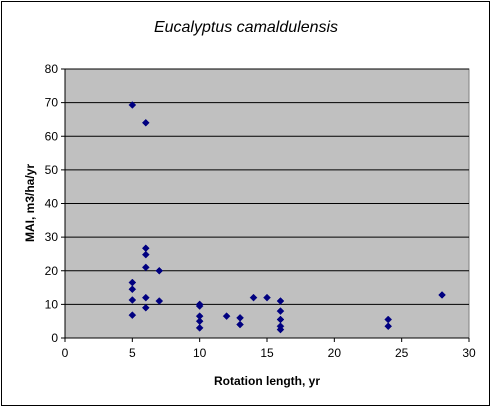 This screenshot has width=493, height=409. Describe the element at coordinates (469, 353) in the screenshot. I see `x-tick-label: 30` at that location.